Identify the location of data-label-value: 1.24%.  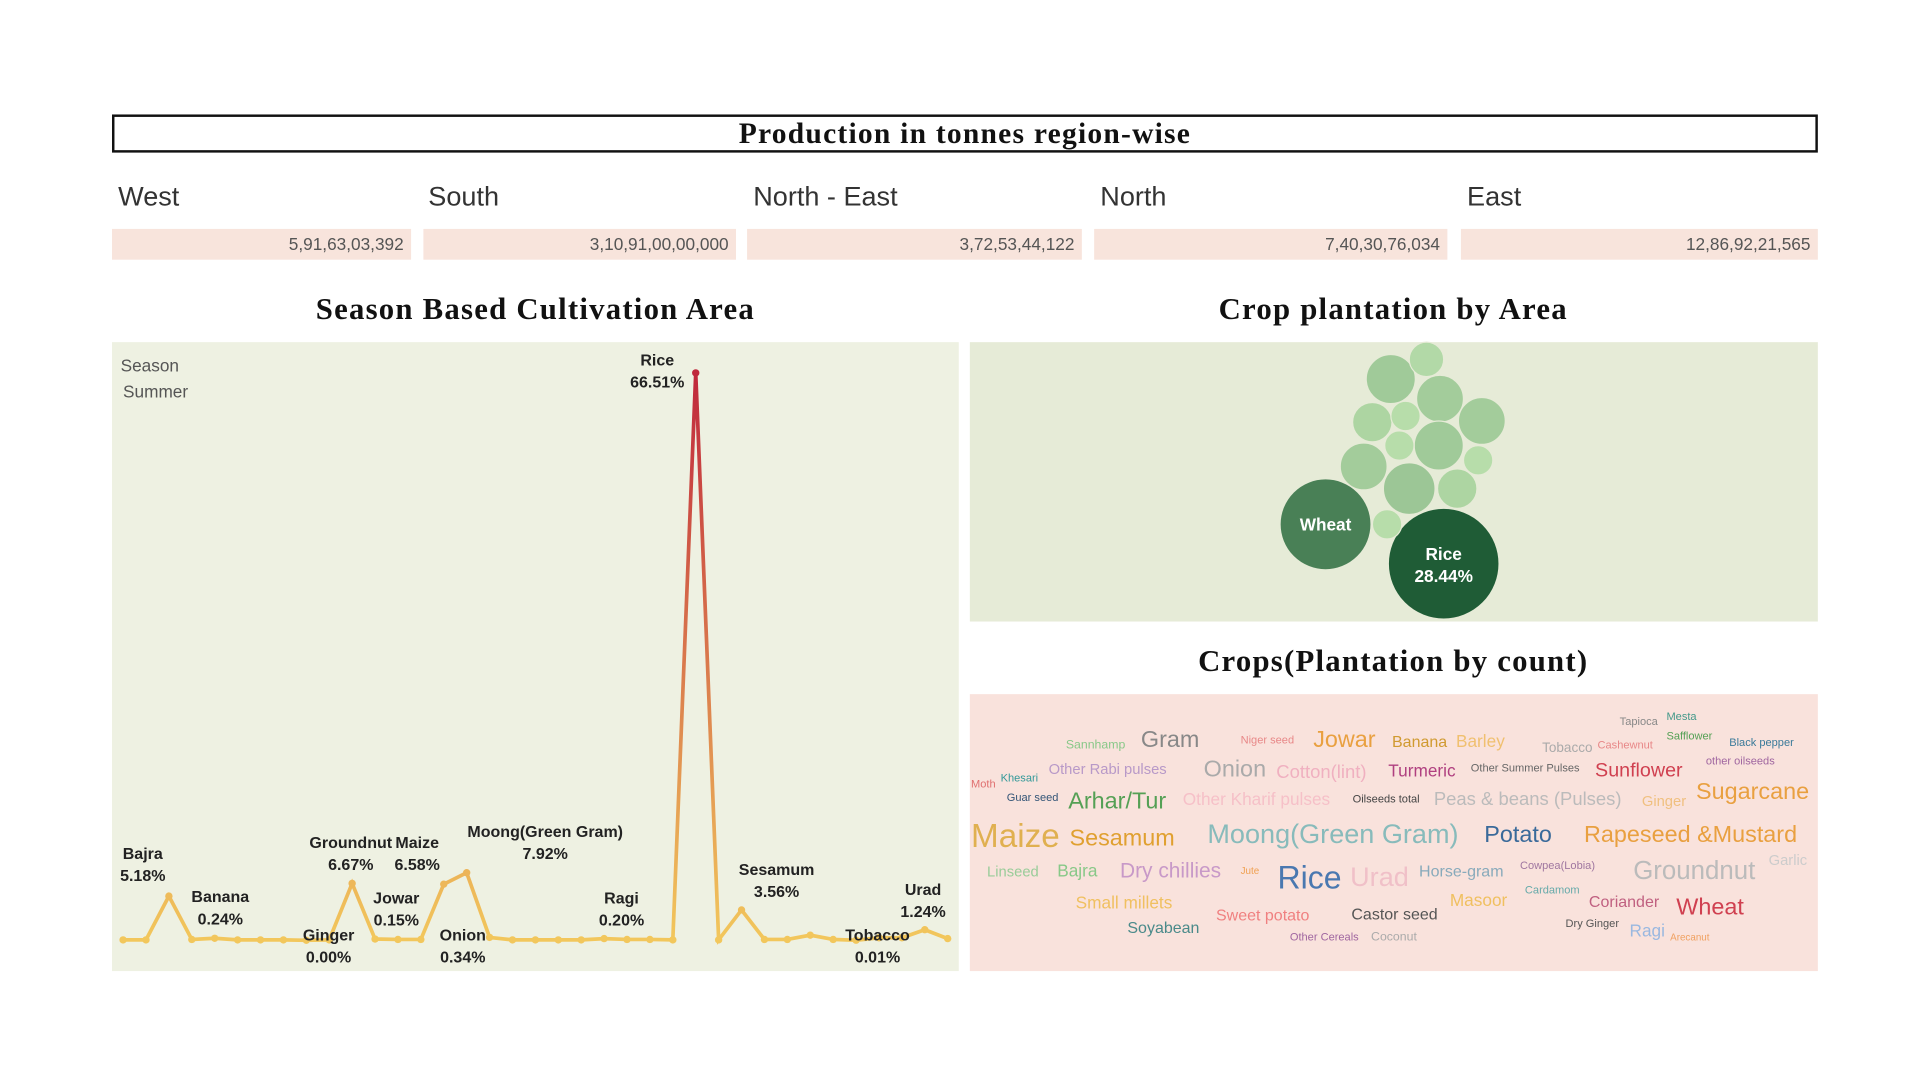
(922, 912).